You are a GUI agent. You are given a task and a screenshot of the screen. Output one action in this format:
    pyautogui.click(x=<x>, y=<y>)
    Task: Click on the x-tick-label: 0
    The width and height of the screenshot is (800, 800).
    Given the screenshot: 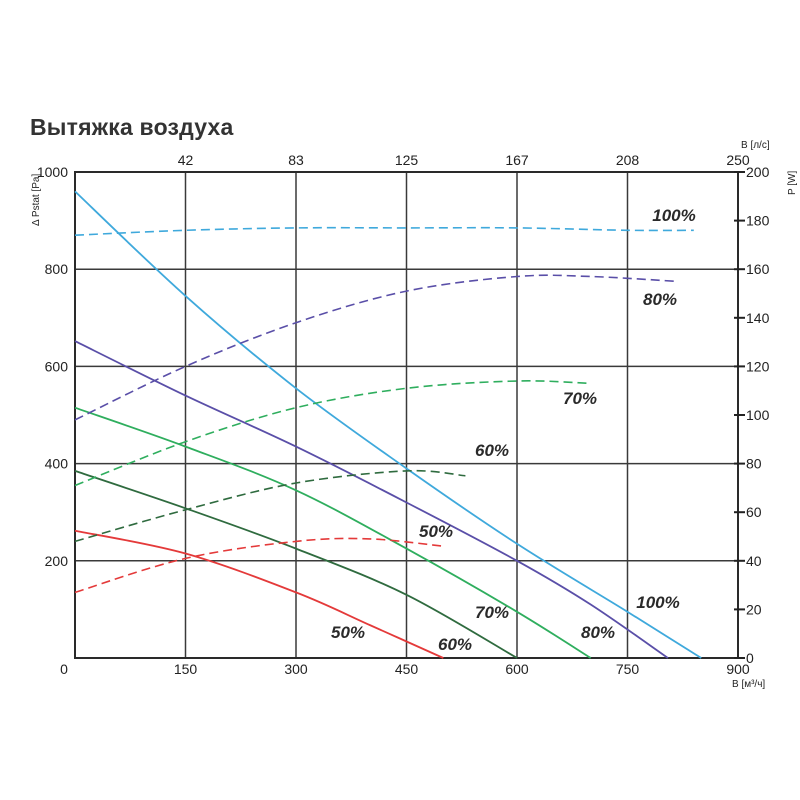 What is the action you would take?
    pyautogui.click(x=64, y=669)
    